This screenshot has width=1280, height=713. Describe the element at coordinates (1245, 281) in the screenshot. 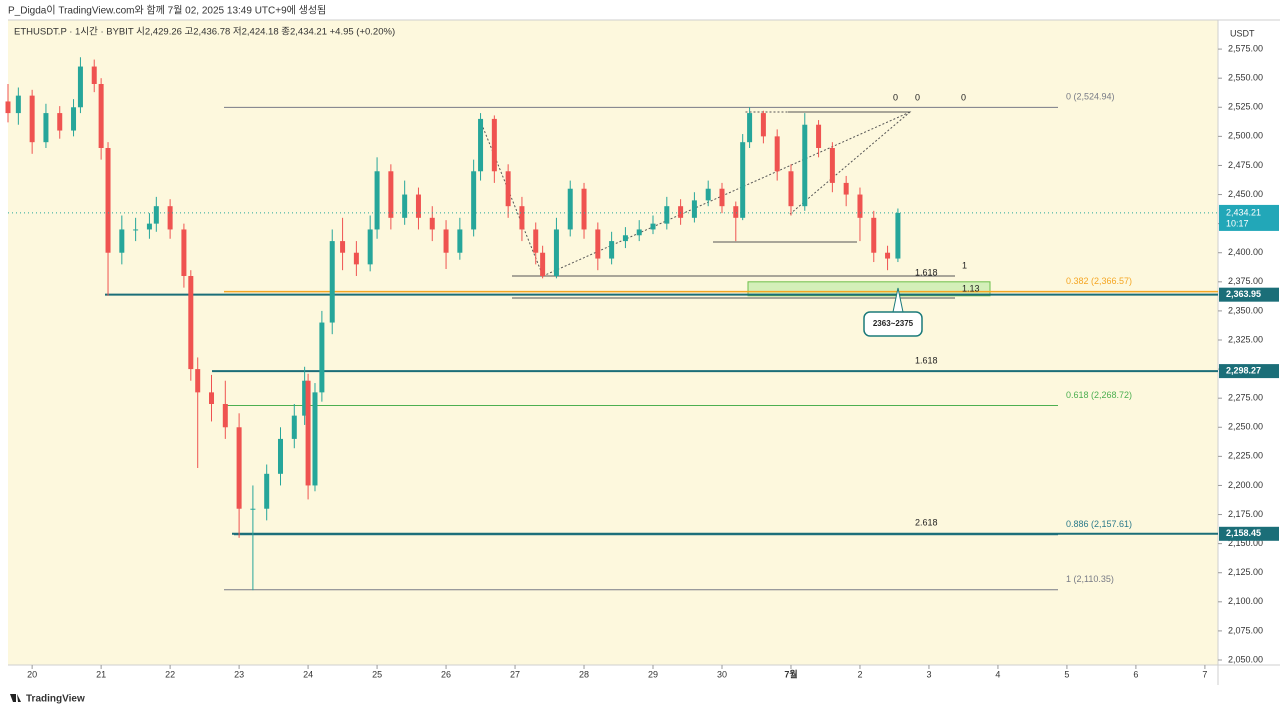

I see `y-tick-label: 2,375.00` at that location.